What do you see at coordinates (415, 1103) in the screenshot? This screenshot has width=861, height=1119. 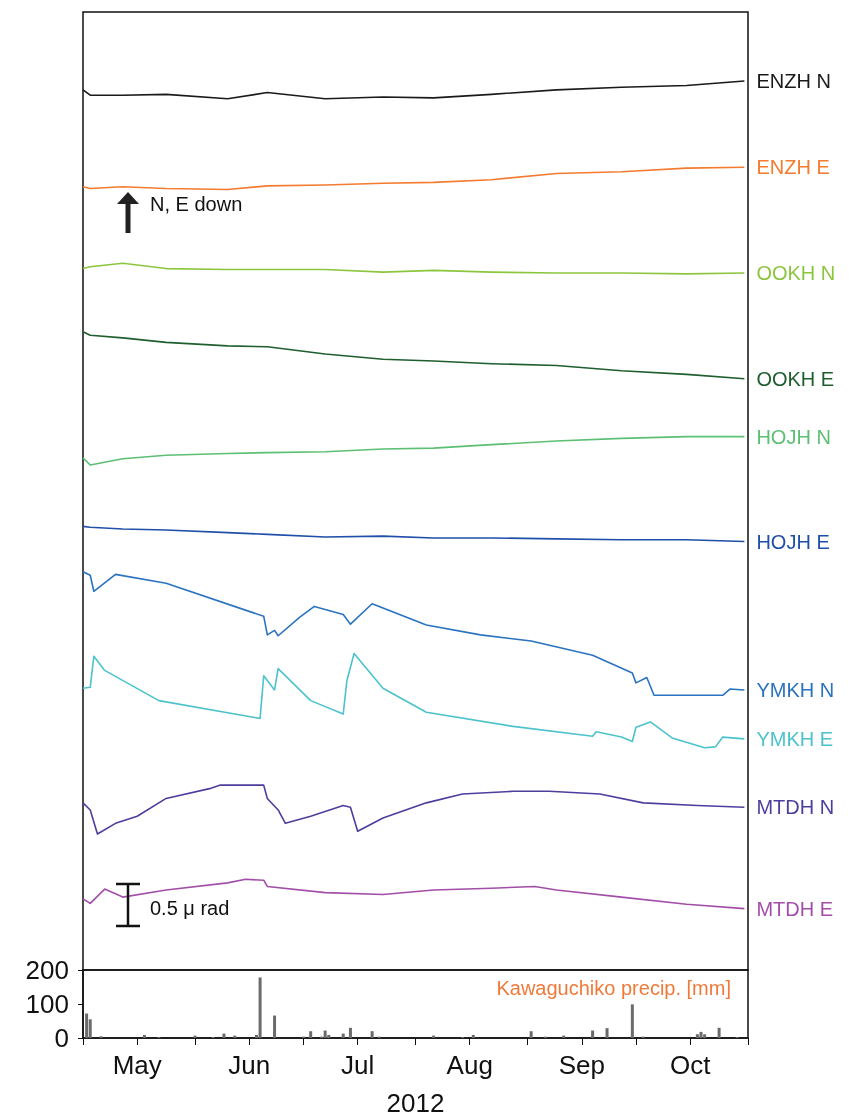 I see `x-axis-title: 2012` at bounding box center [415, 1103].